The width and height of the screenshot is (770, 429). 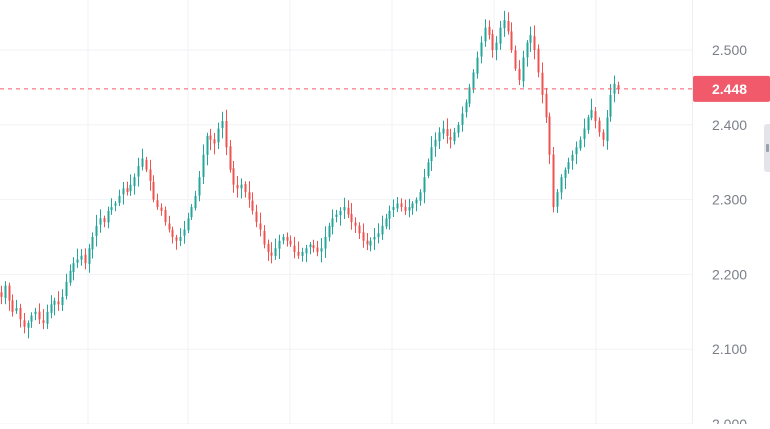 I want to click on price-tick-label: 2.200, so click(x=729, y=274).